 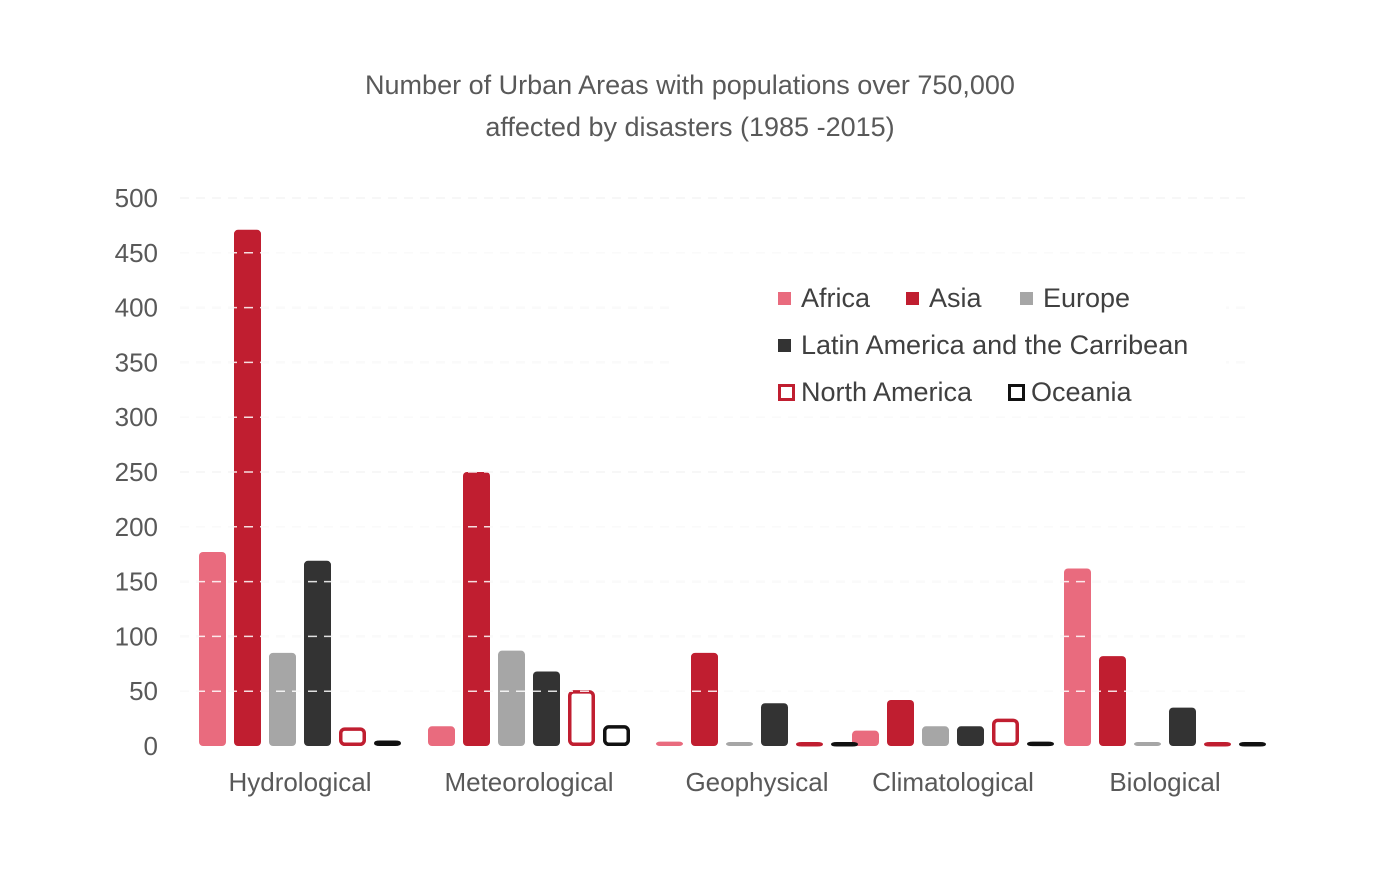 What do you see at coordinates (994, 345) in the screenshot?
I see `legend-label-latin-america-and-the-carribean: Latin America and the Carribean` at bounding box center [994, 345].